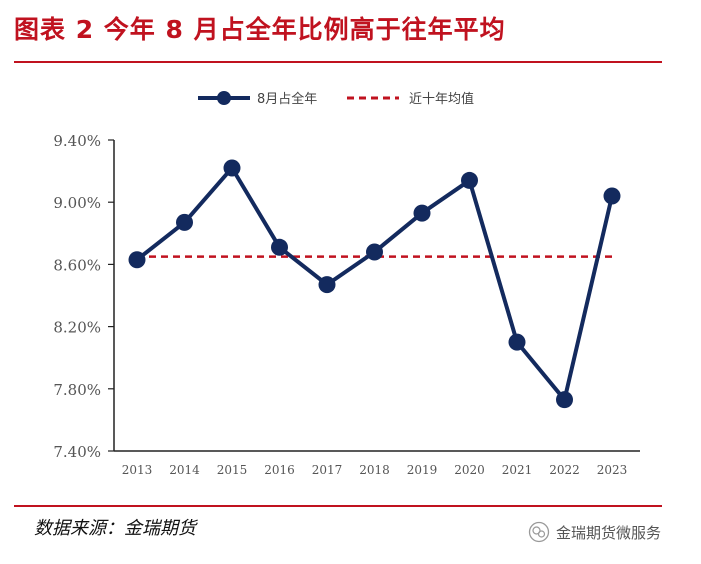  I want to click on x-tick-label: 2013, so click(137, 470).